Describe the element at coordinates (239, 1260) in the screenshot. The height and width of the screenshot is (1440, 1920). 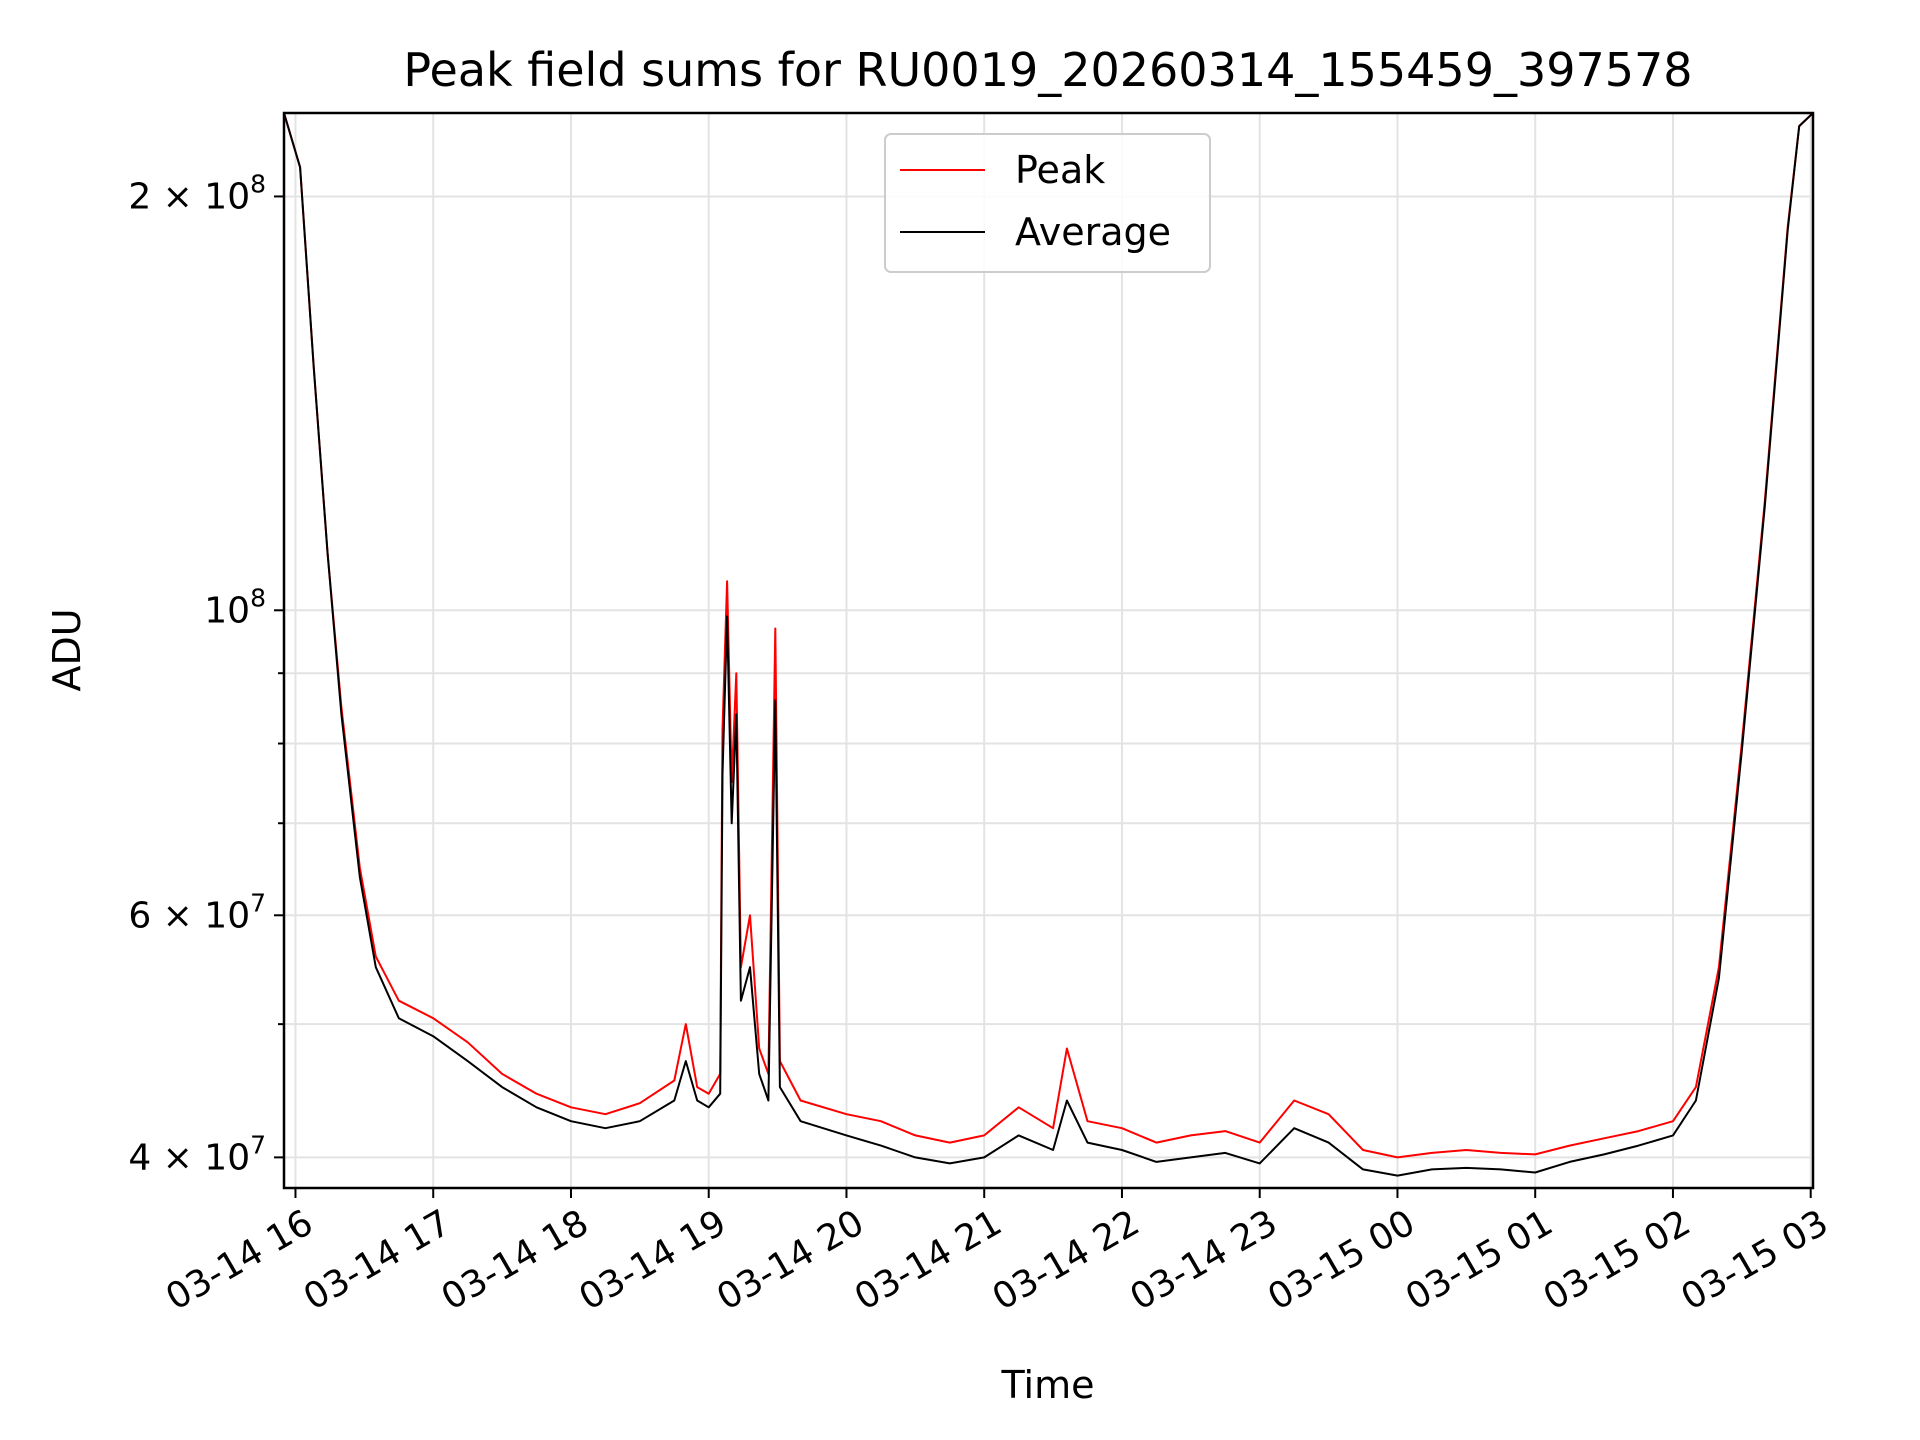
I see `x-tick-label: 03-14 16` at that location.